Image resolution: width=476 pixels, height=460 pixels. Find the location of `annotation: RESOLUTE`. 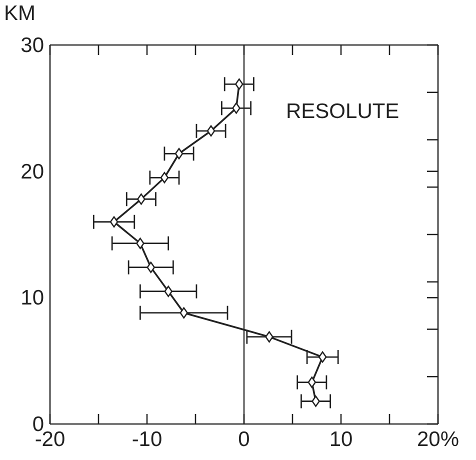

annotation: RESOLUTE is located at coordinates (343, 112).